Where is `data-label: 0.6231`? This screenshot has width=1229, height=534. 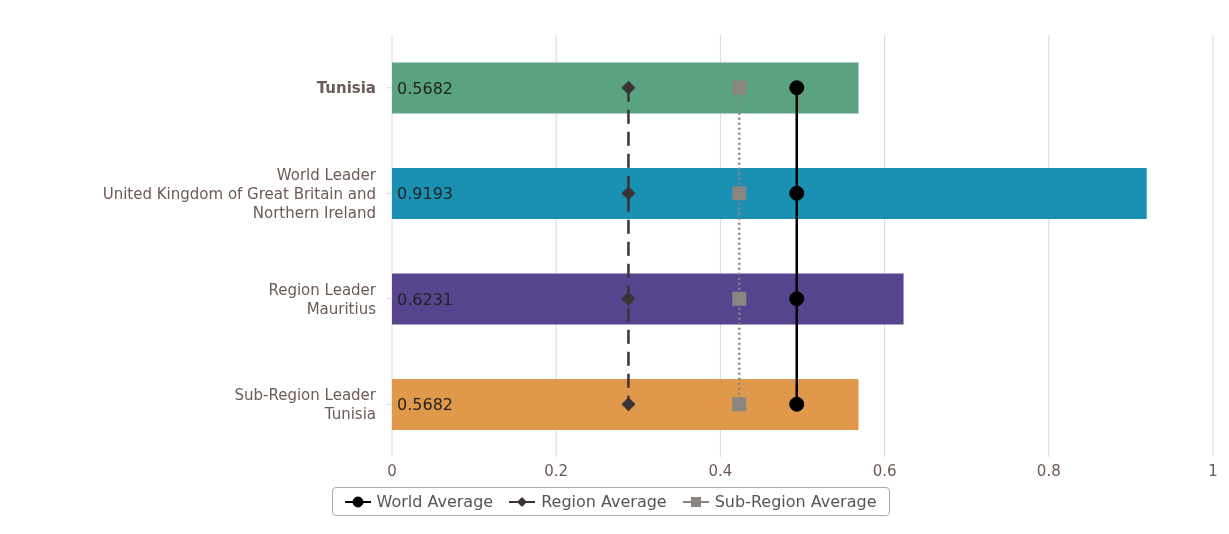 data-label: 0.6231 is located at coordinates (425, 299).